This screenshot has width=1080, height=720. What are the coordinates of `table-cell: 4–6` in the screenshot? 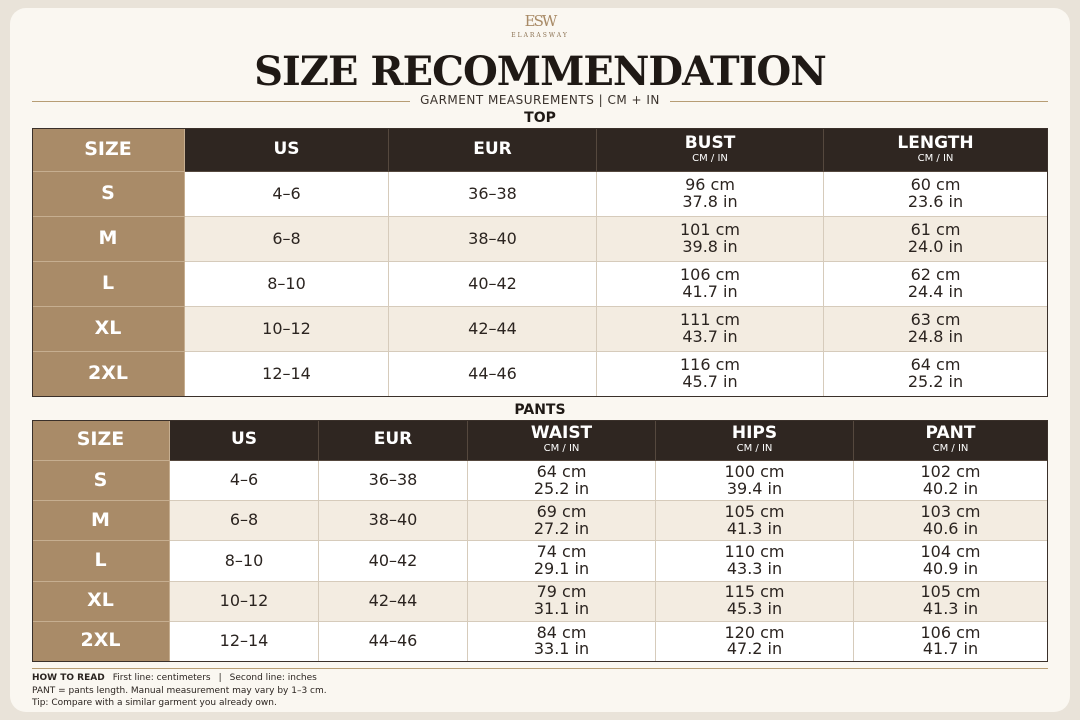 It's located at (287, 194).